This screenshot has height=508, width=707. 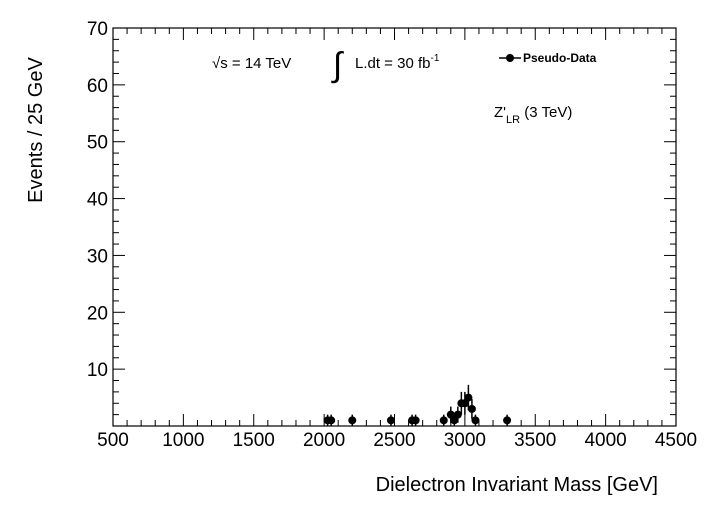 What do you see at coordinates (392, 63) in the screenshot?
I see `luminosity-text: L.dt = 30 fb` at bounding box center [392, 63].